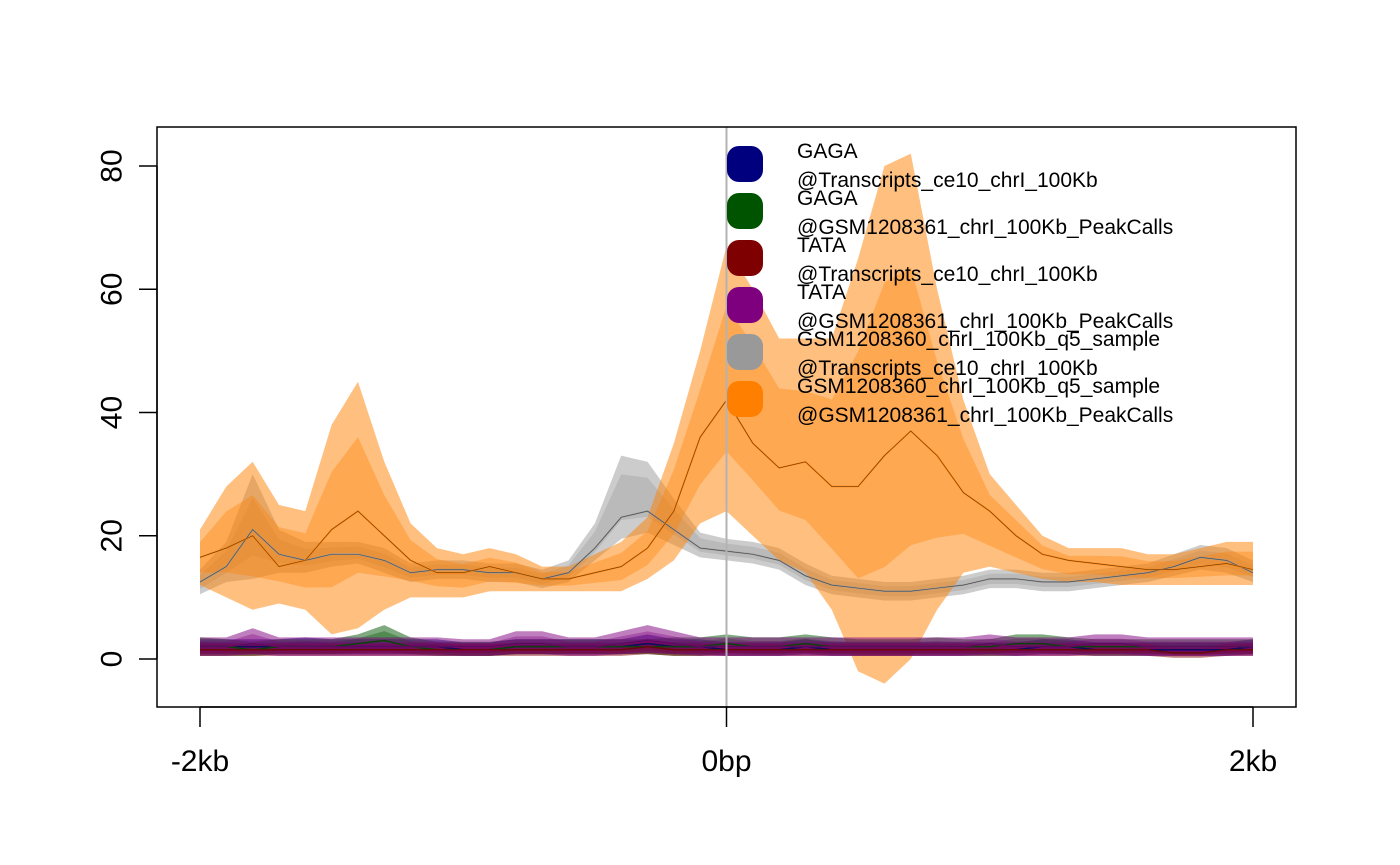  What do you see at coordinates (112, 659) in the screenshot?
I see `y-tick-label: 0` at bounding box center [112, 659].